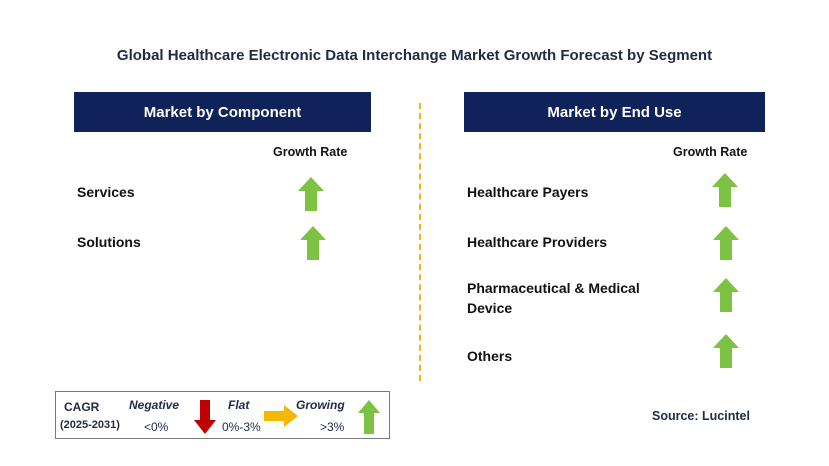 Image resolution: width=829 pixels, height=466 pixels. What do you see at coordinates (281, 416) in the screenshot?
I see `yellow-right-arrow-icon` at bounding box center [281, 416].